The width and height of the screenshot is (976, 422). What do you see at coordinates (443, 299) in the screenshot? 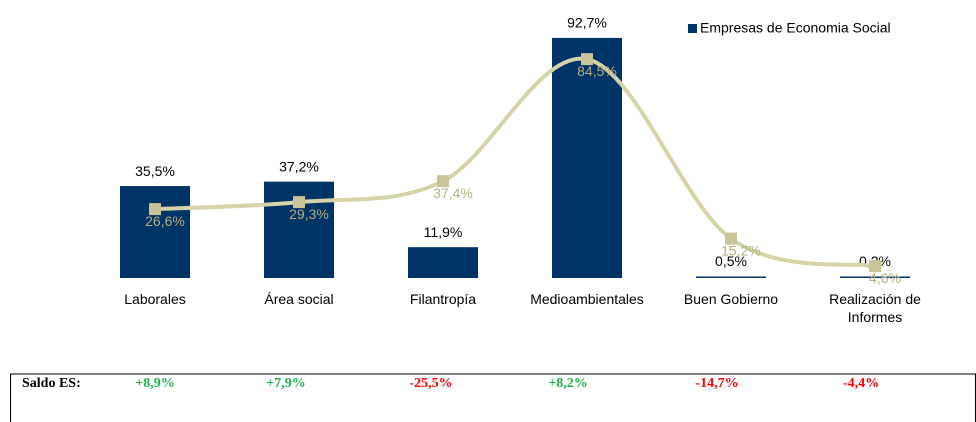
I see `x-tick-label: Filantropía` at bounding box center [443, 299].